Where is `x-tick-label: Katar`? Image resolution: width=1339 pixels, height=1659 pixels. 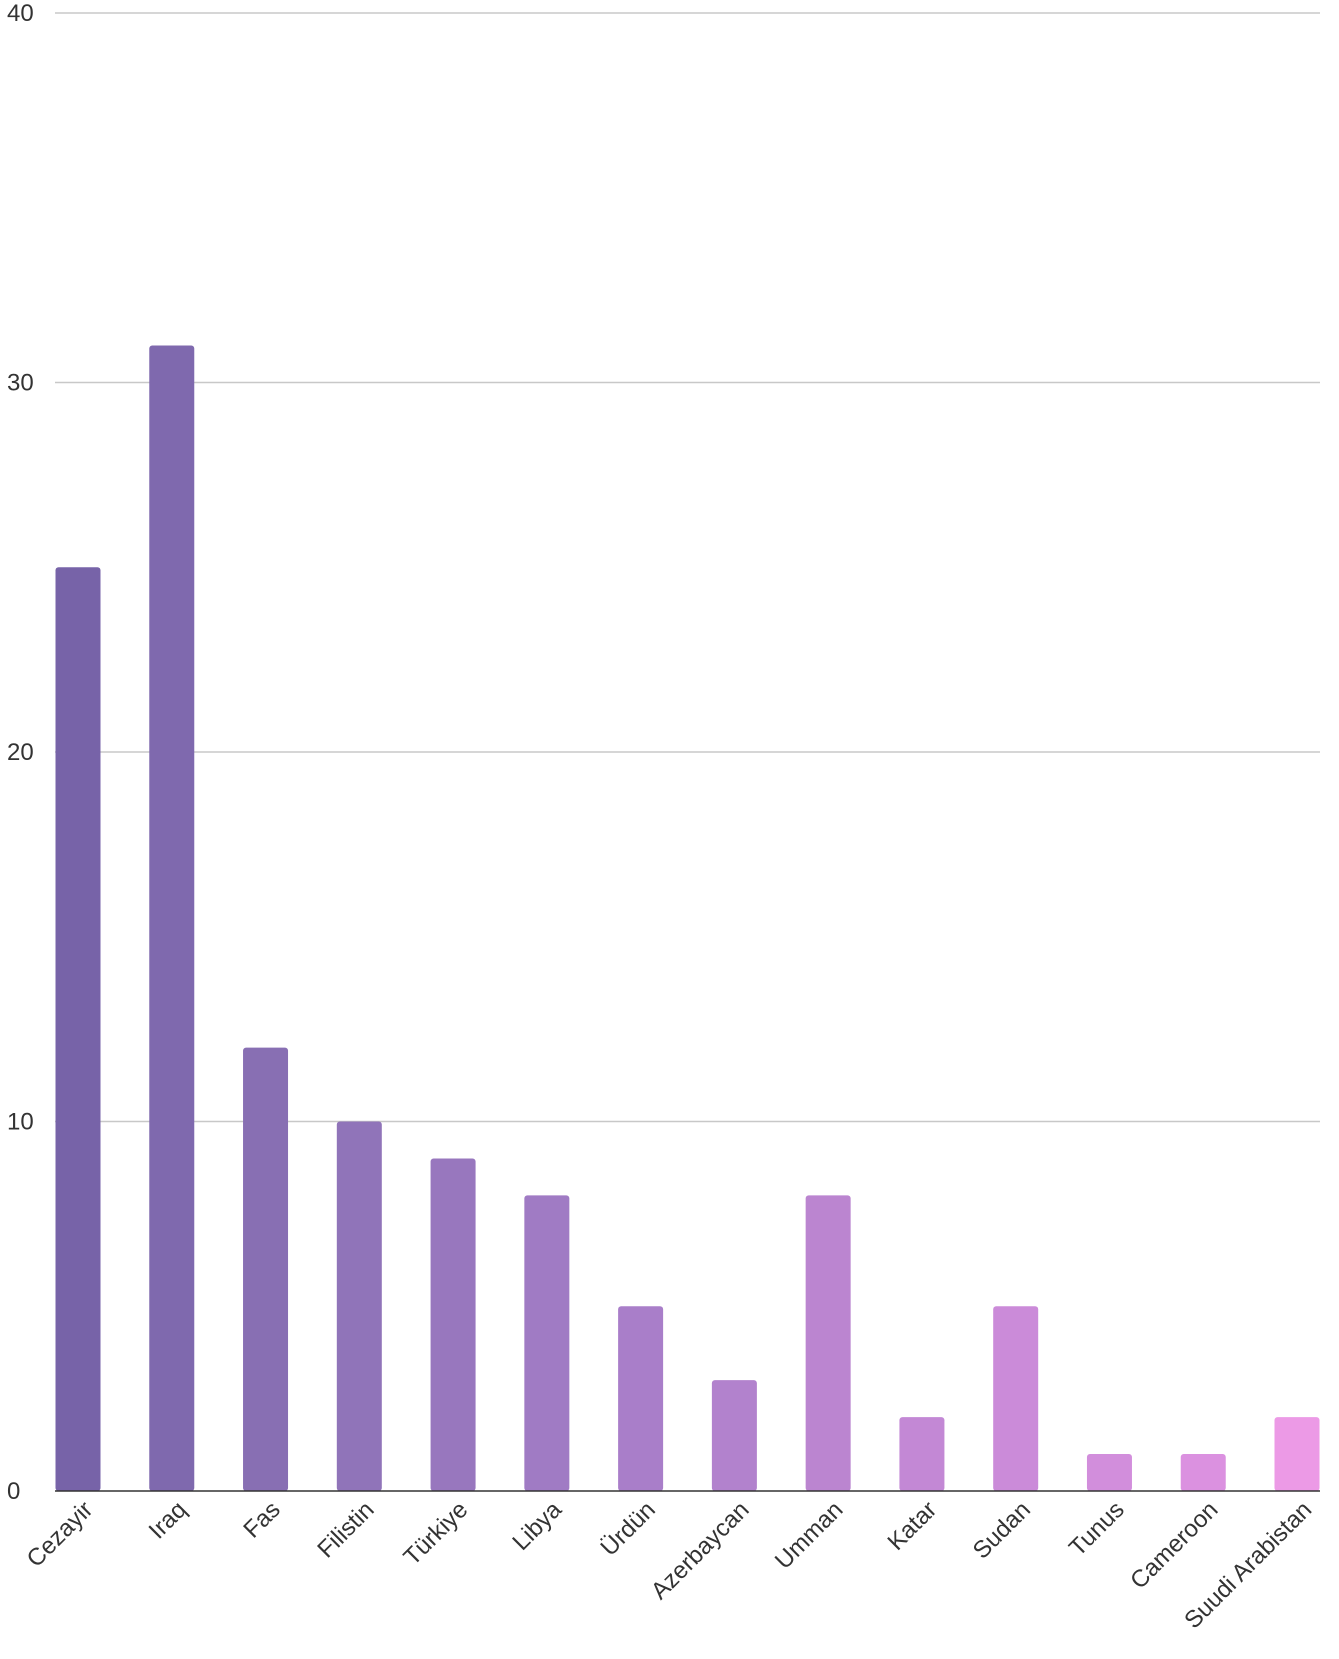 x-tick-label: Katar is located at coordinates (913, 1526).